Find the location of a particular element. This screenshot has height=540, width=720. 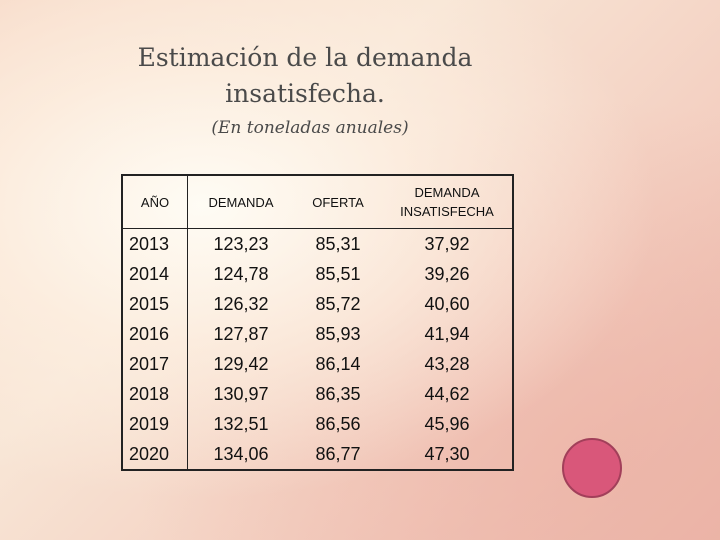

table-row: 2020 134,06 86,77 47,30 is located at coordinates (317, 454).